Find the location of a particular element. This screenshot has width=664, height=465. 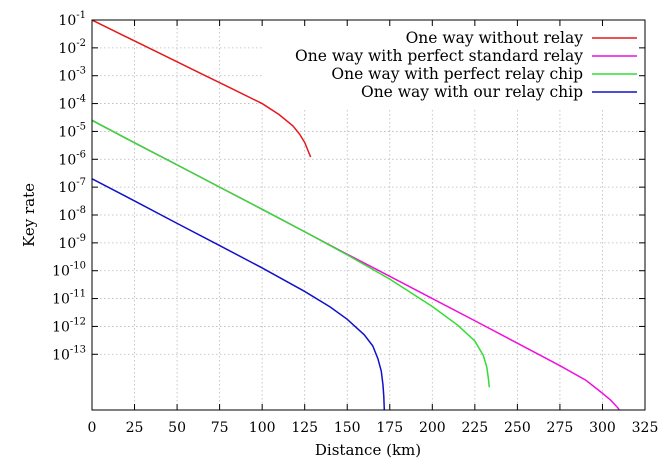

y-tick-label: 10⁻¹⁰ is located at coordinates (69, 270).